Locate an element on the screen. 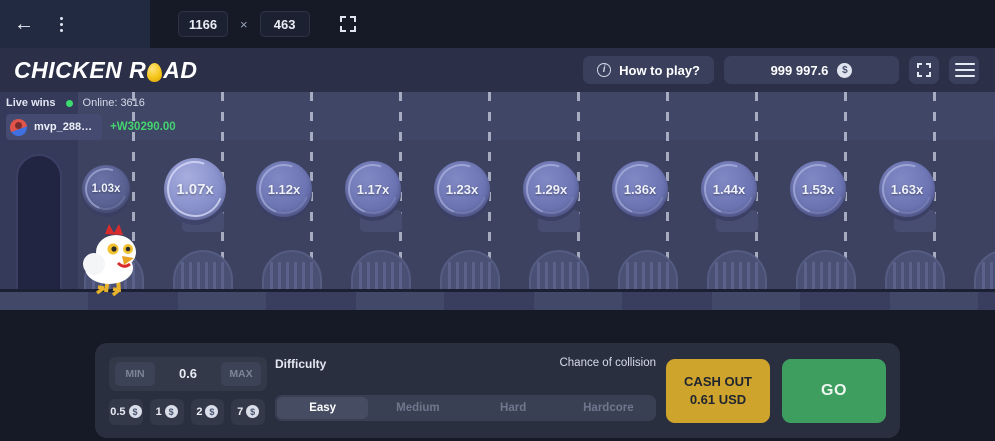  hamburger-menu-icon is located at coordinates (965, 70).